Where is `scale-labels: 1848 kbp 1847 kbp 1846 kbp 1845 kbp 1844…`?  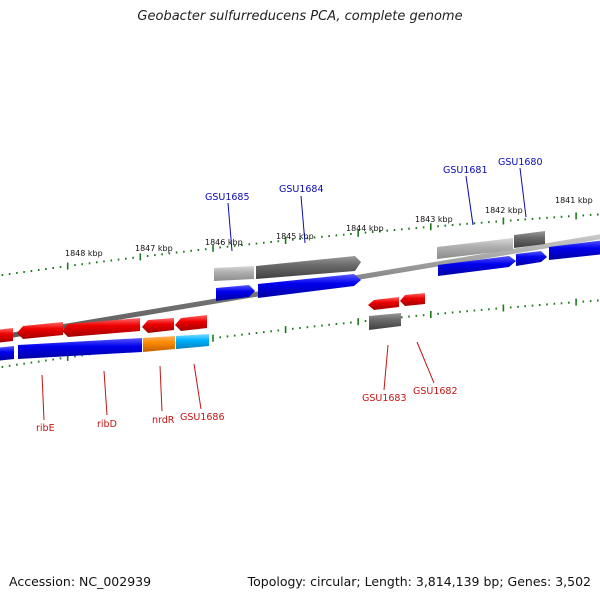 scale-labels: 1848 kbp 1847 kbp 1846 kbp 1845 kbp 1844… is located at coordinates (329, 227).